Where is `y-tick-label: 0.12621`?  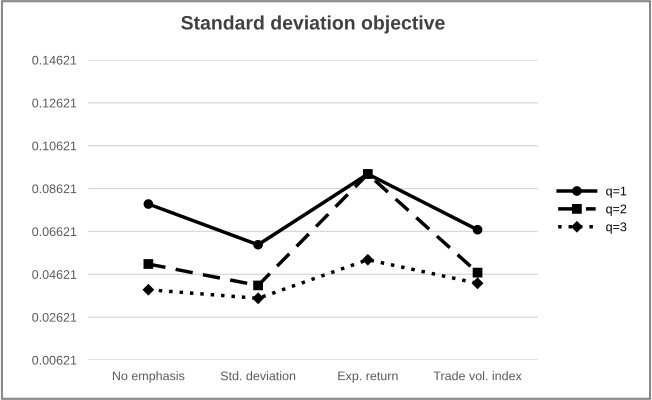 y-tick-label: 0.12621 is located at coordinates (54, 103).